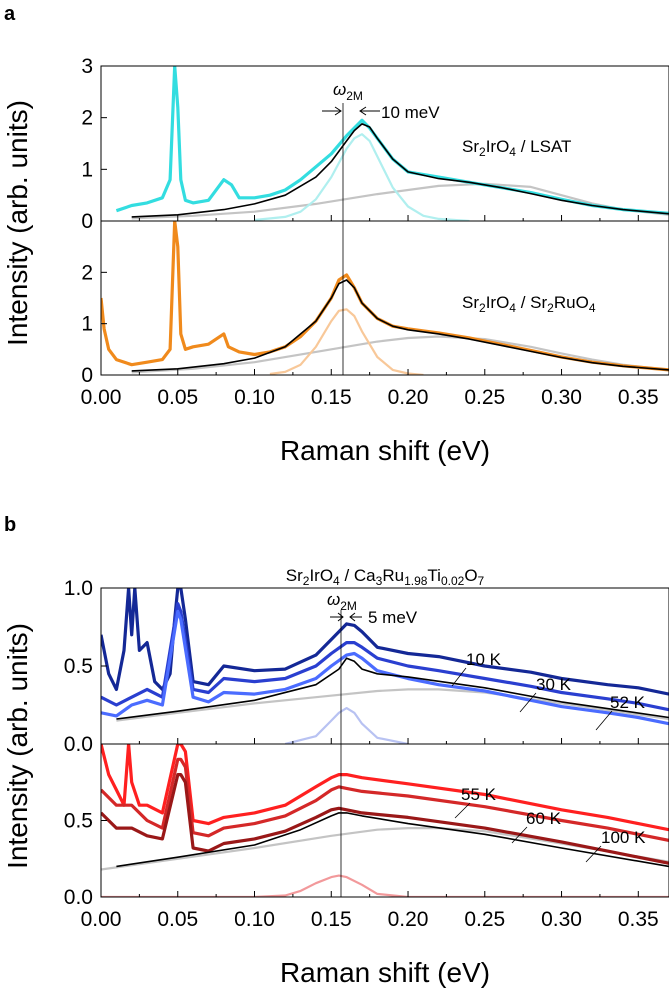 The width and height of the screenshot is (669, 988). What do you see at coordinates (10, 525) in the screenshot?
I see `panel-letter-b: b` at bounding box center [10, 525].